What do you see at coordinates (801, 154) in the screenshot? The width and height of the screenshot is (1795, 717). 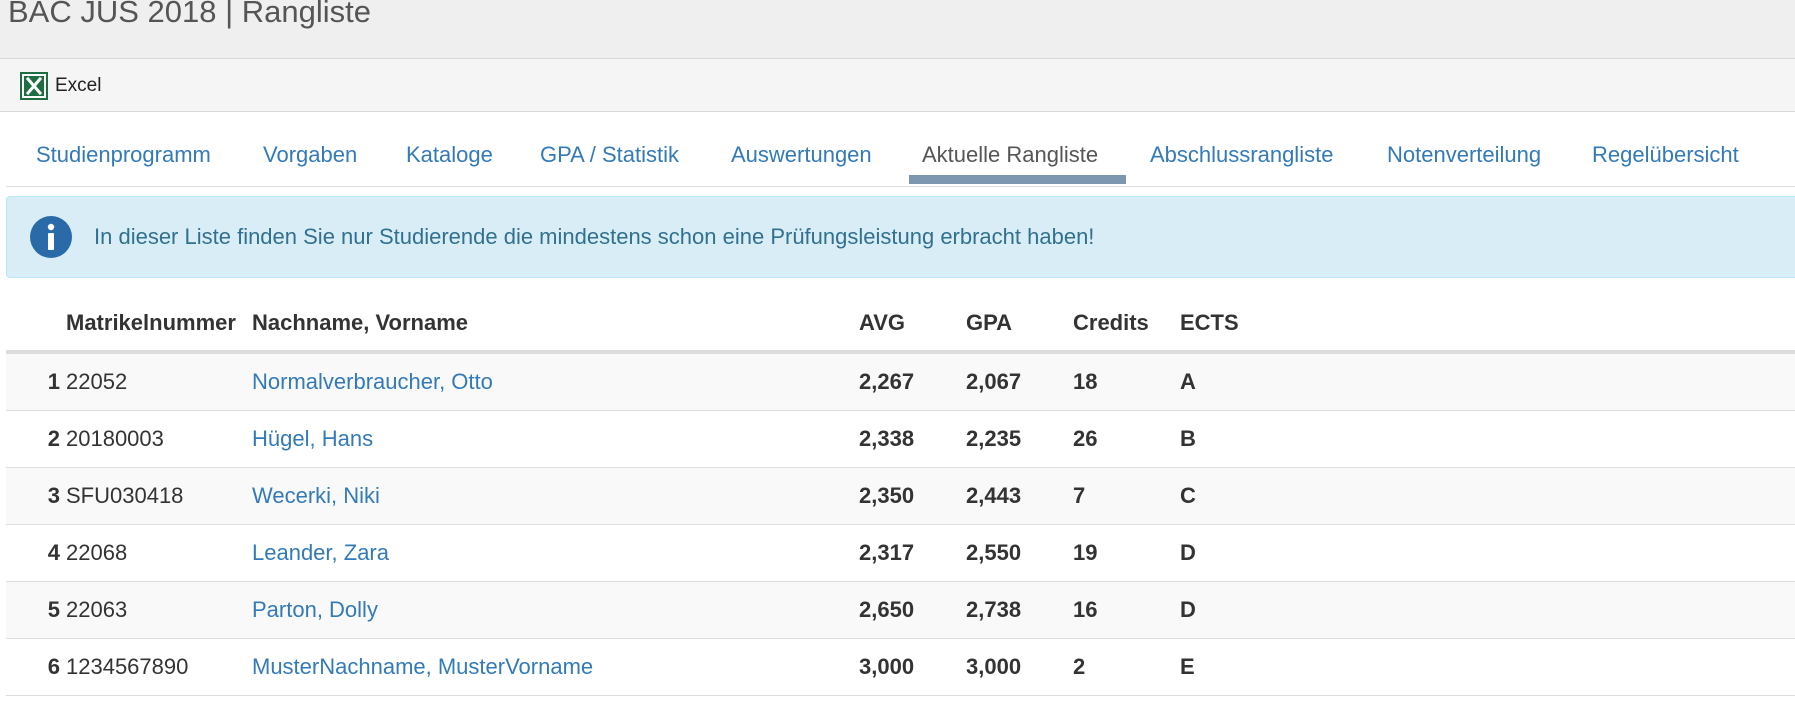 I see `tab-auswertungen: Auswertungen` at bounding box center [801, 154].